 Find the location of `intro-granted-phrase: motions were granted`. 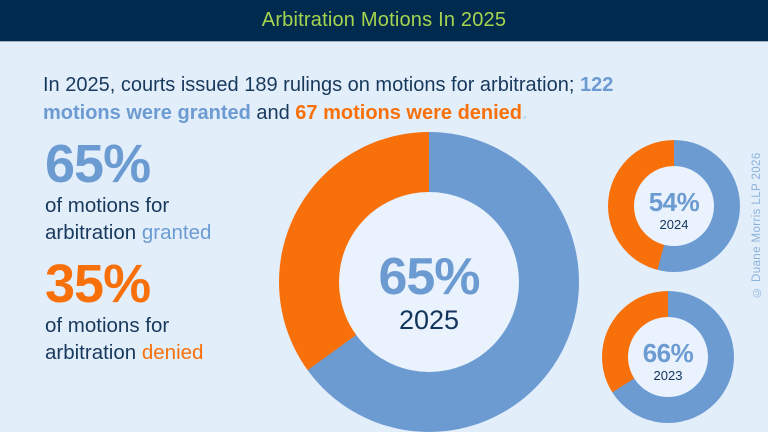

intro-granted-phrase: motions were granted is located at coordinates (147, 113).